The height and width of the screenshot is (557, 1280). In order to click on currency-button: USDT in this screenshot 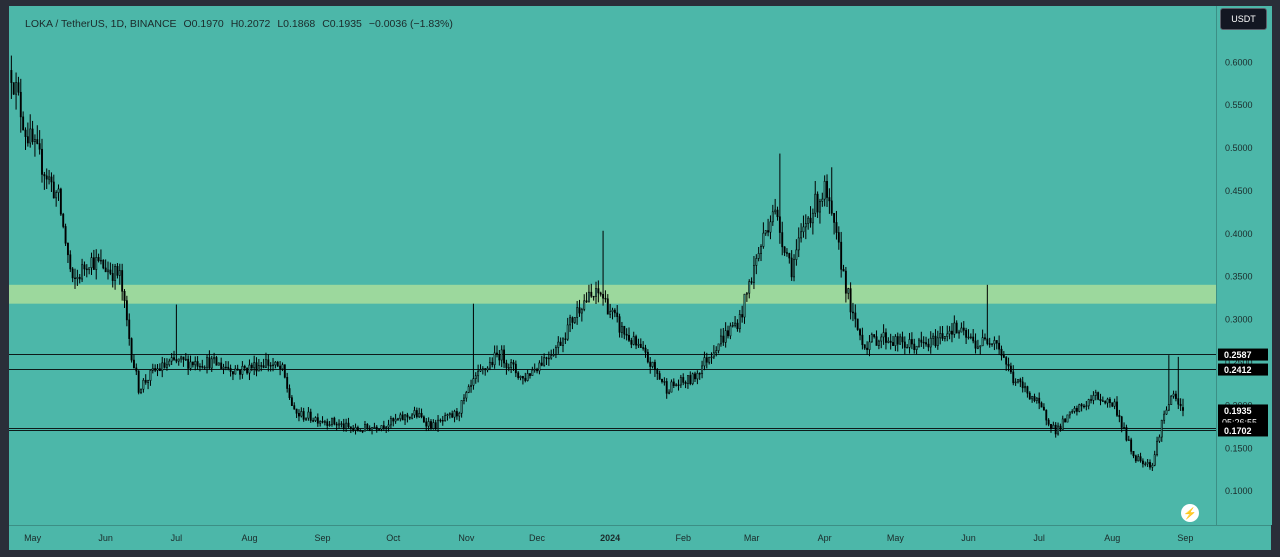, I will do `click(1243, 19)`.